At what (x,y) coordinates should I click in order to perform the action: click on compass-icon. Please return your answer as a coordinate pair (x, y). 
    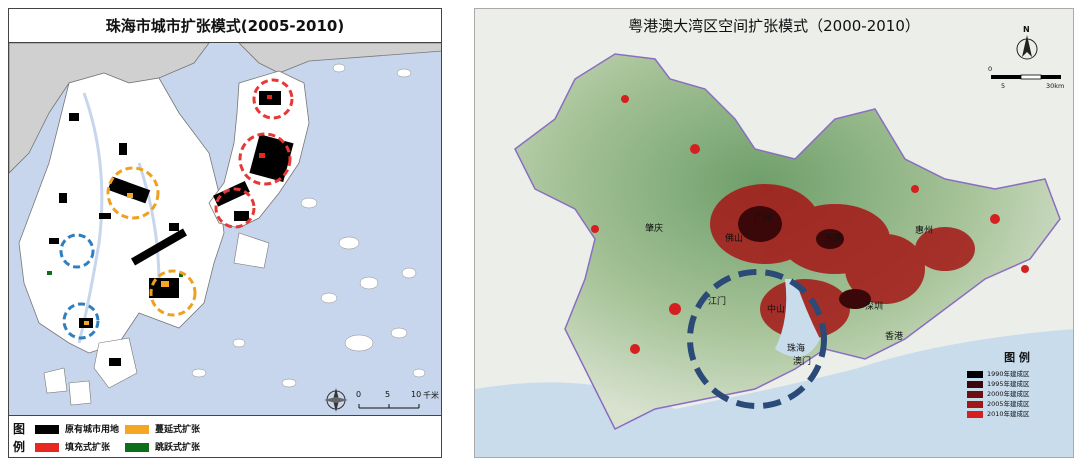
    Looking at the image, I should click on (336, 400).